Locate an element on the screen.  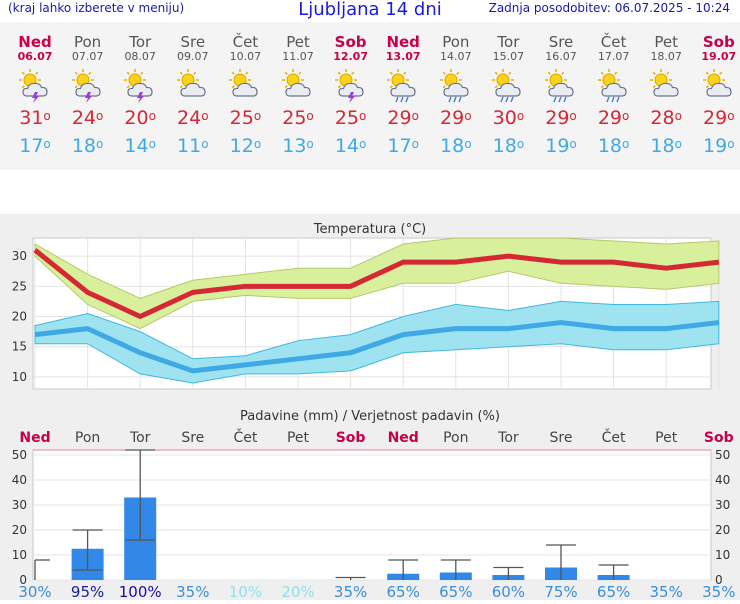
day-date: 19.07 is located at coordinates (719, 56).